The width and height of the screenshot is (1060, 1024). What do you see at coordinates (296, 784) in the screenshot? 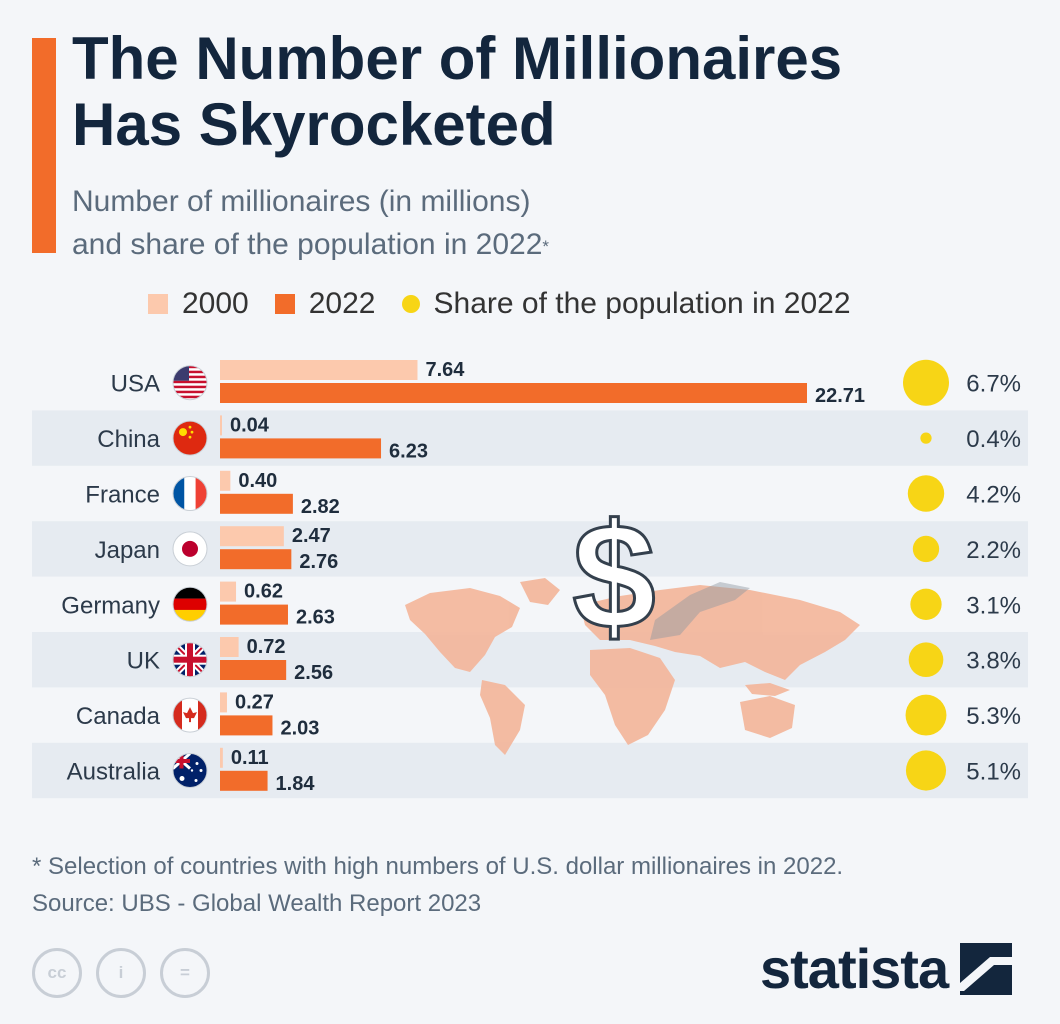
I see `value-label-2022: 1.84` at bounding box center [296, 784].